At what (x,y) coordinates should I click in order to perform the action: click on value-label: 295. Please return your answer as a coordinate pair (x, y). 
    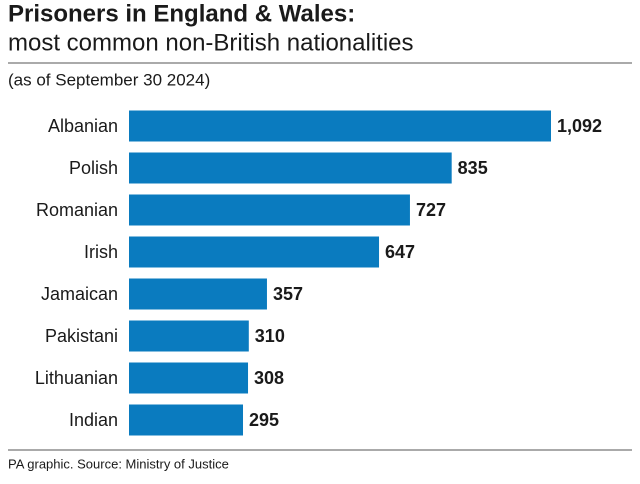
    Looking at the image, I should click on (264, 420).